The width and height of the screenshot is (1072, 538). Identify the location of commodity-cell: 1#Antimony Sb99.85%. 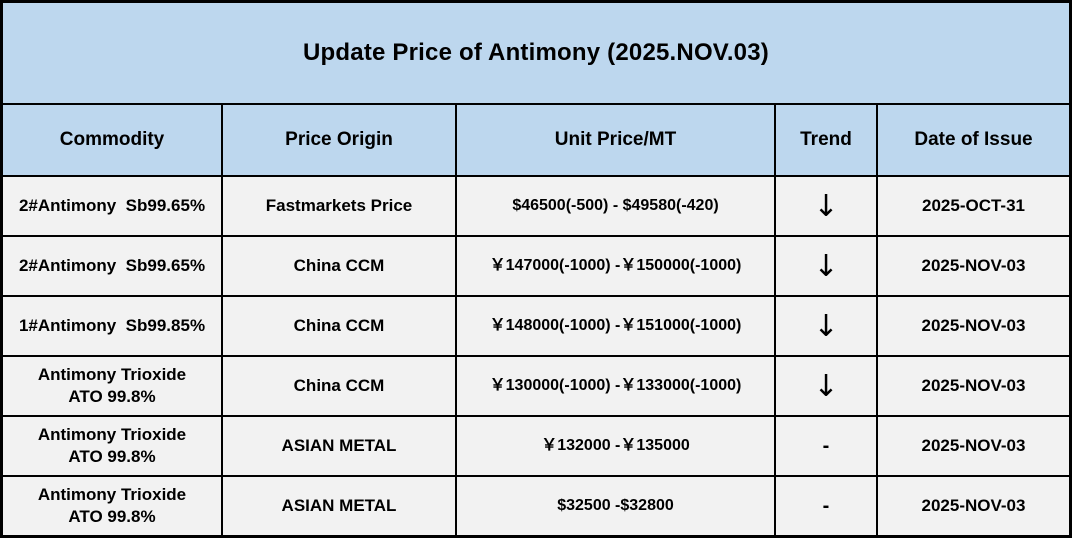
(112, 326).